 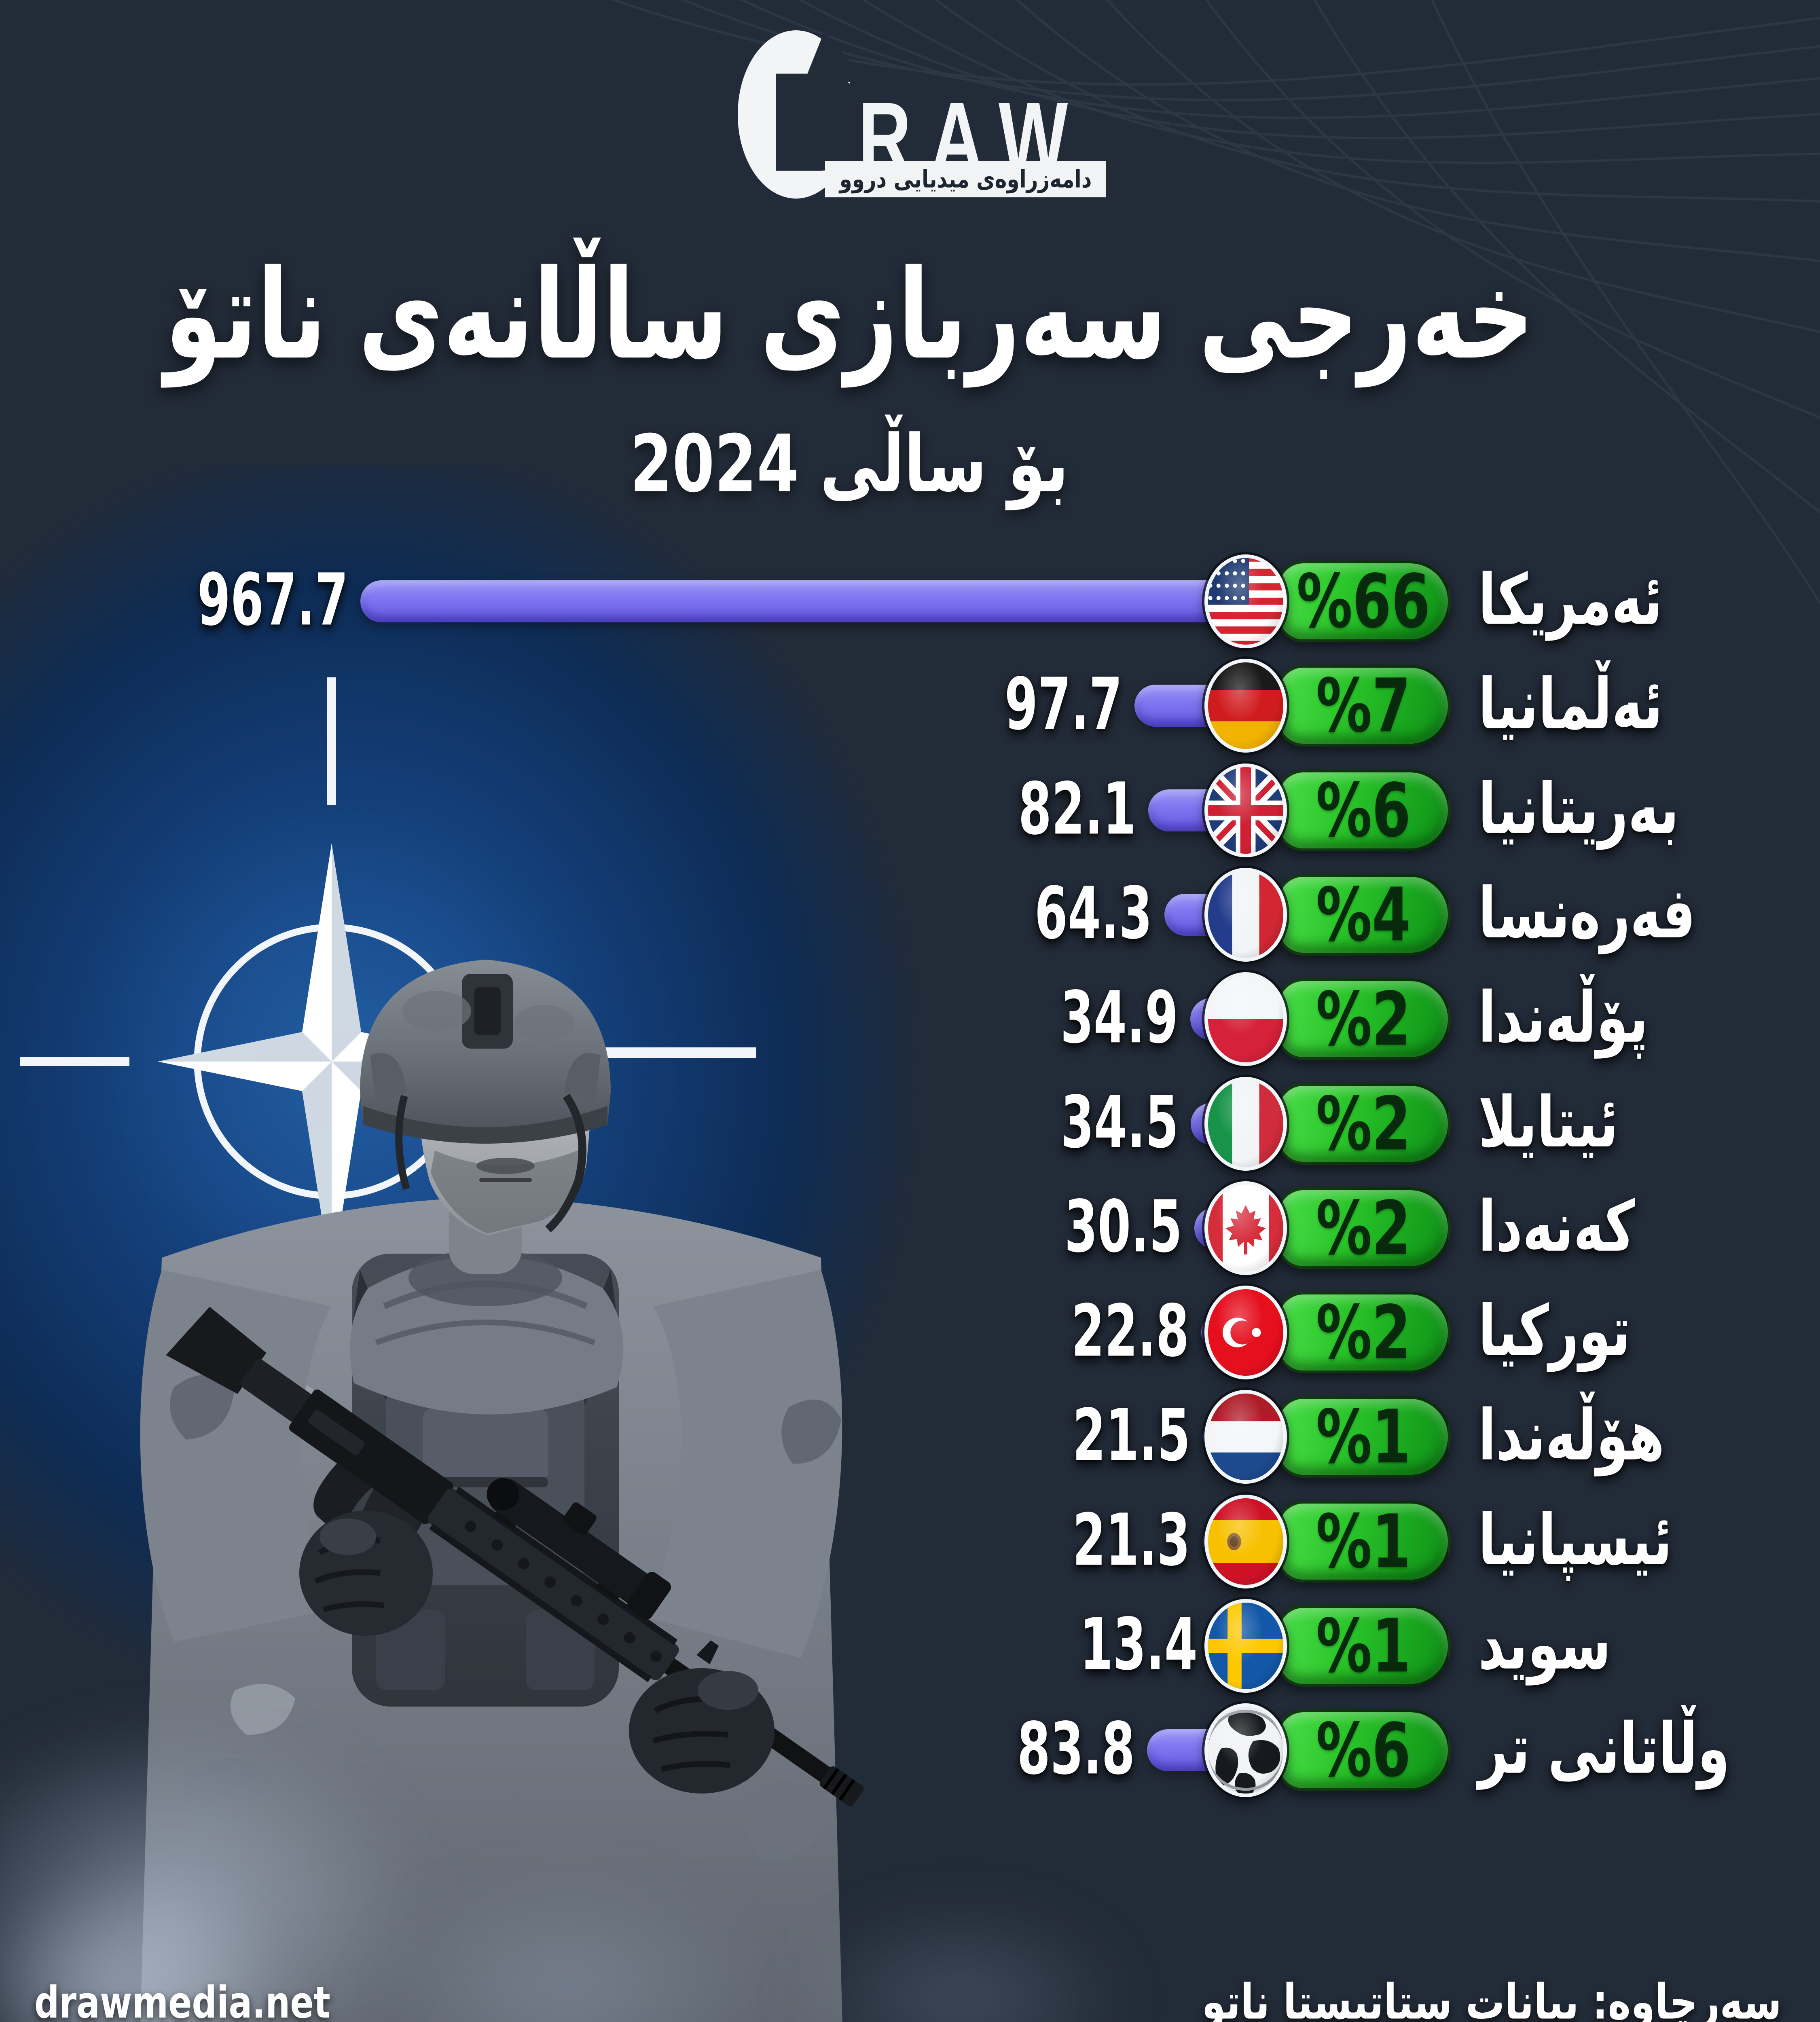 What do you see at coordinates (1545, 1645) in the screenshot?
I see `country-label: سوید` at bounding box center [1545, 1645].